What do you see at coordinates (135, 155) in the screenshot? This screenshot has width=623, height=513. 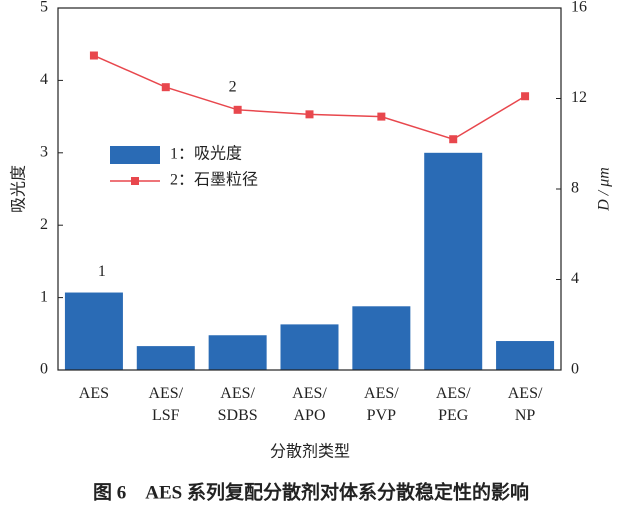 I see `legend-swatch` at bounding box center [135, 155].